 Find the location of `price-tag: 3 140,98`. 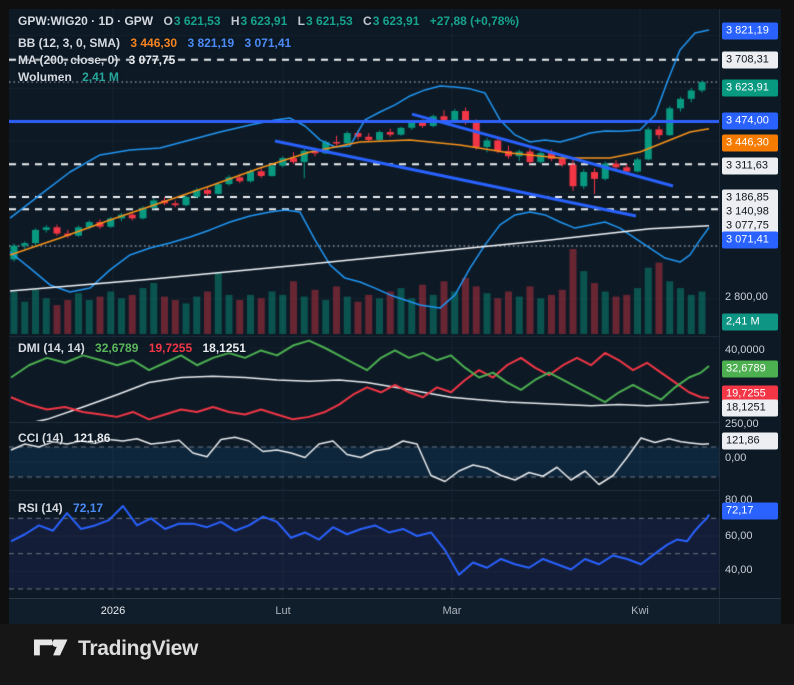

price-tag: 3 140,98 is located at coordinates (750, 212).